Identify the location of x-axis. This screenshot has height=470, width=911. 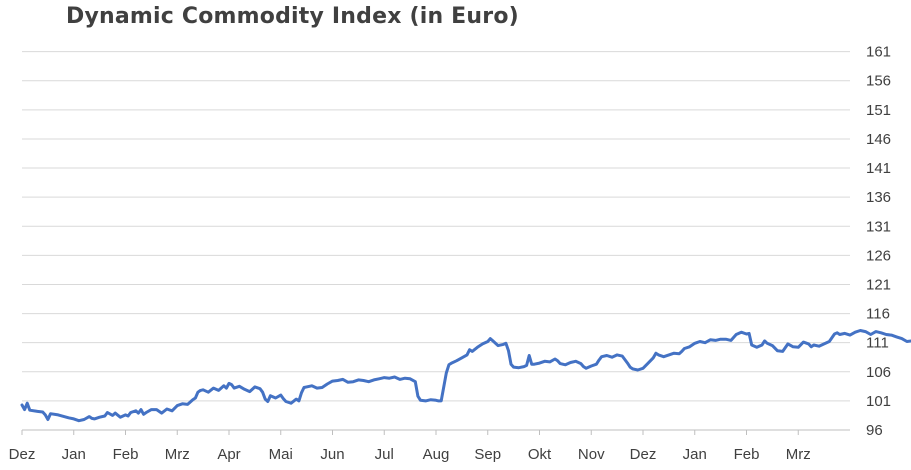
(435, 432).